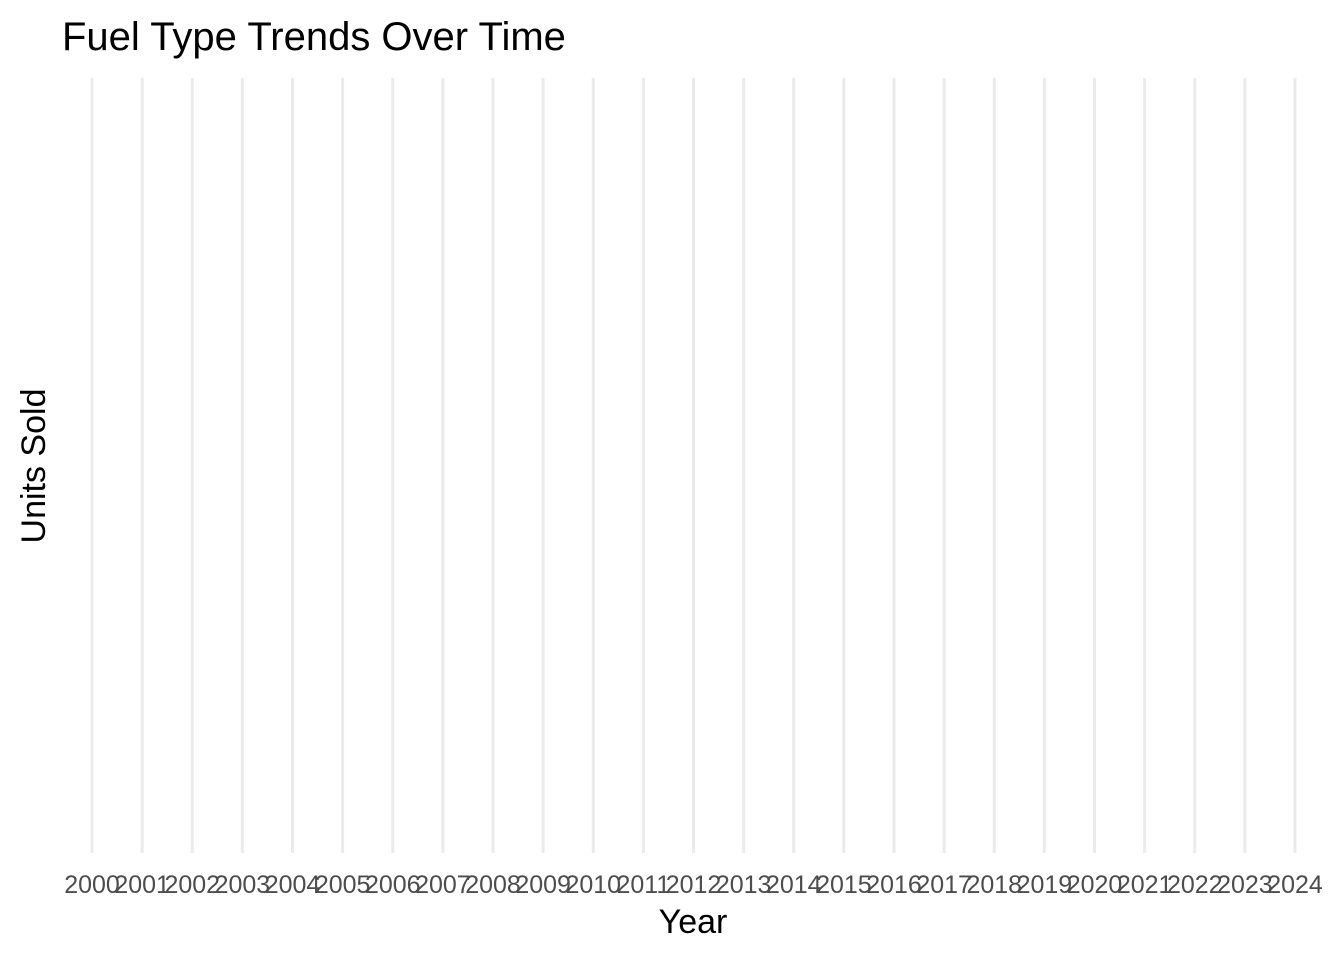 The height and width of the screenshot is (960, 1344). I want to click on x-tick-label: 2017, so click(944, 885).